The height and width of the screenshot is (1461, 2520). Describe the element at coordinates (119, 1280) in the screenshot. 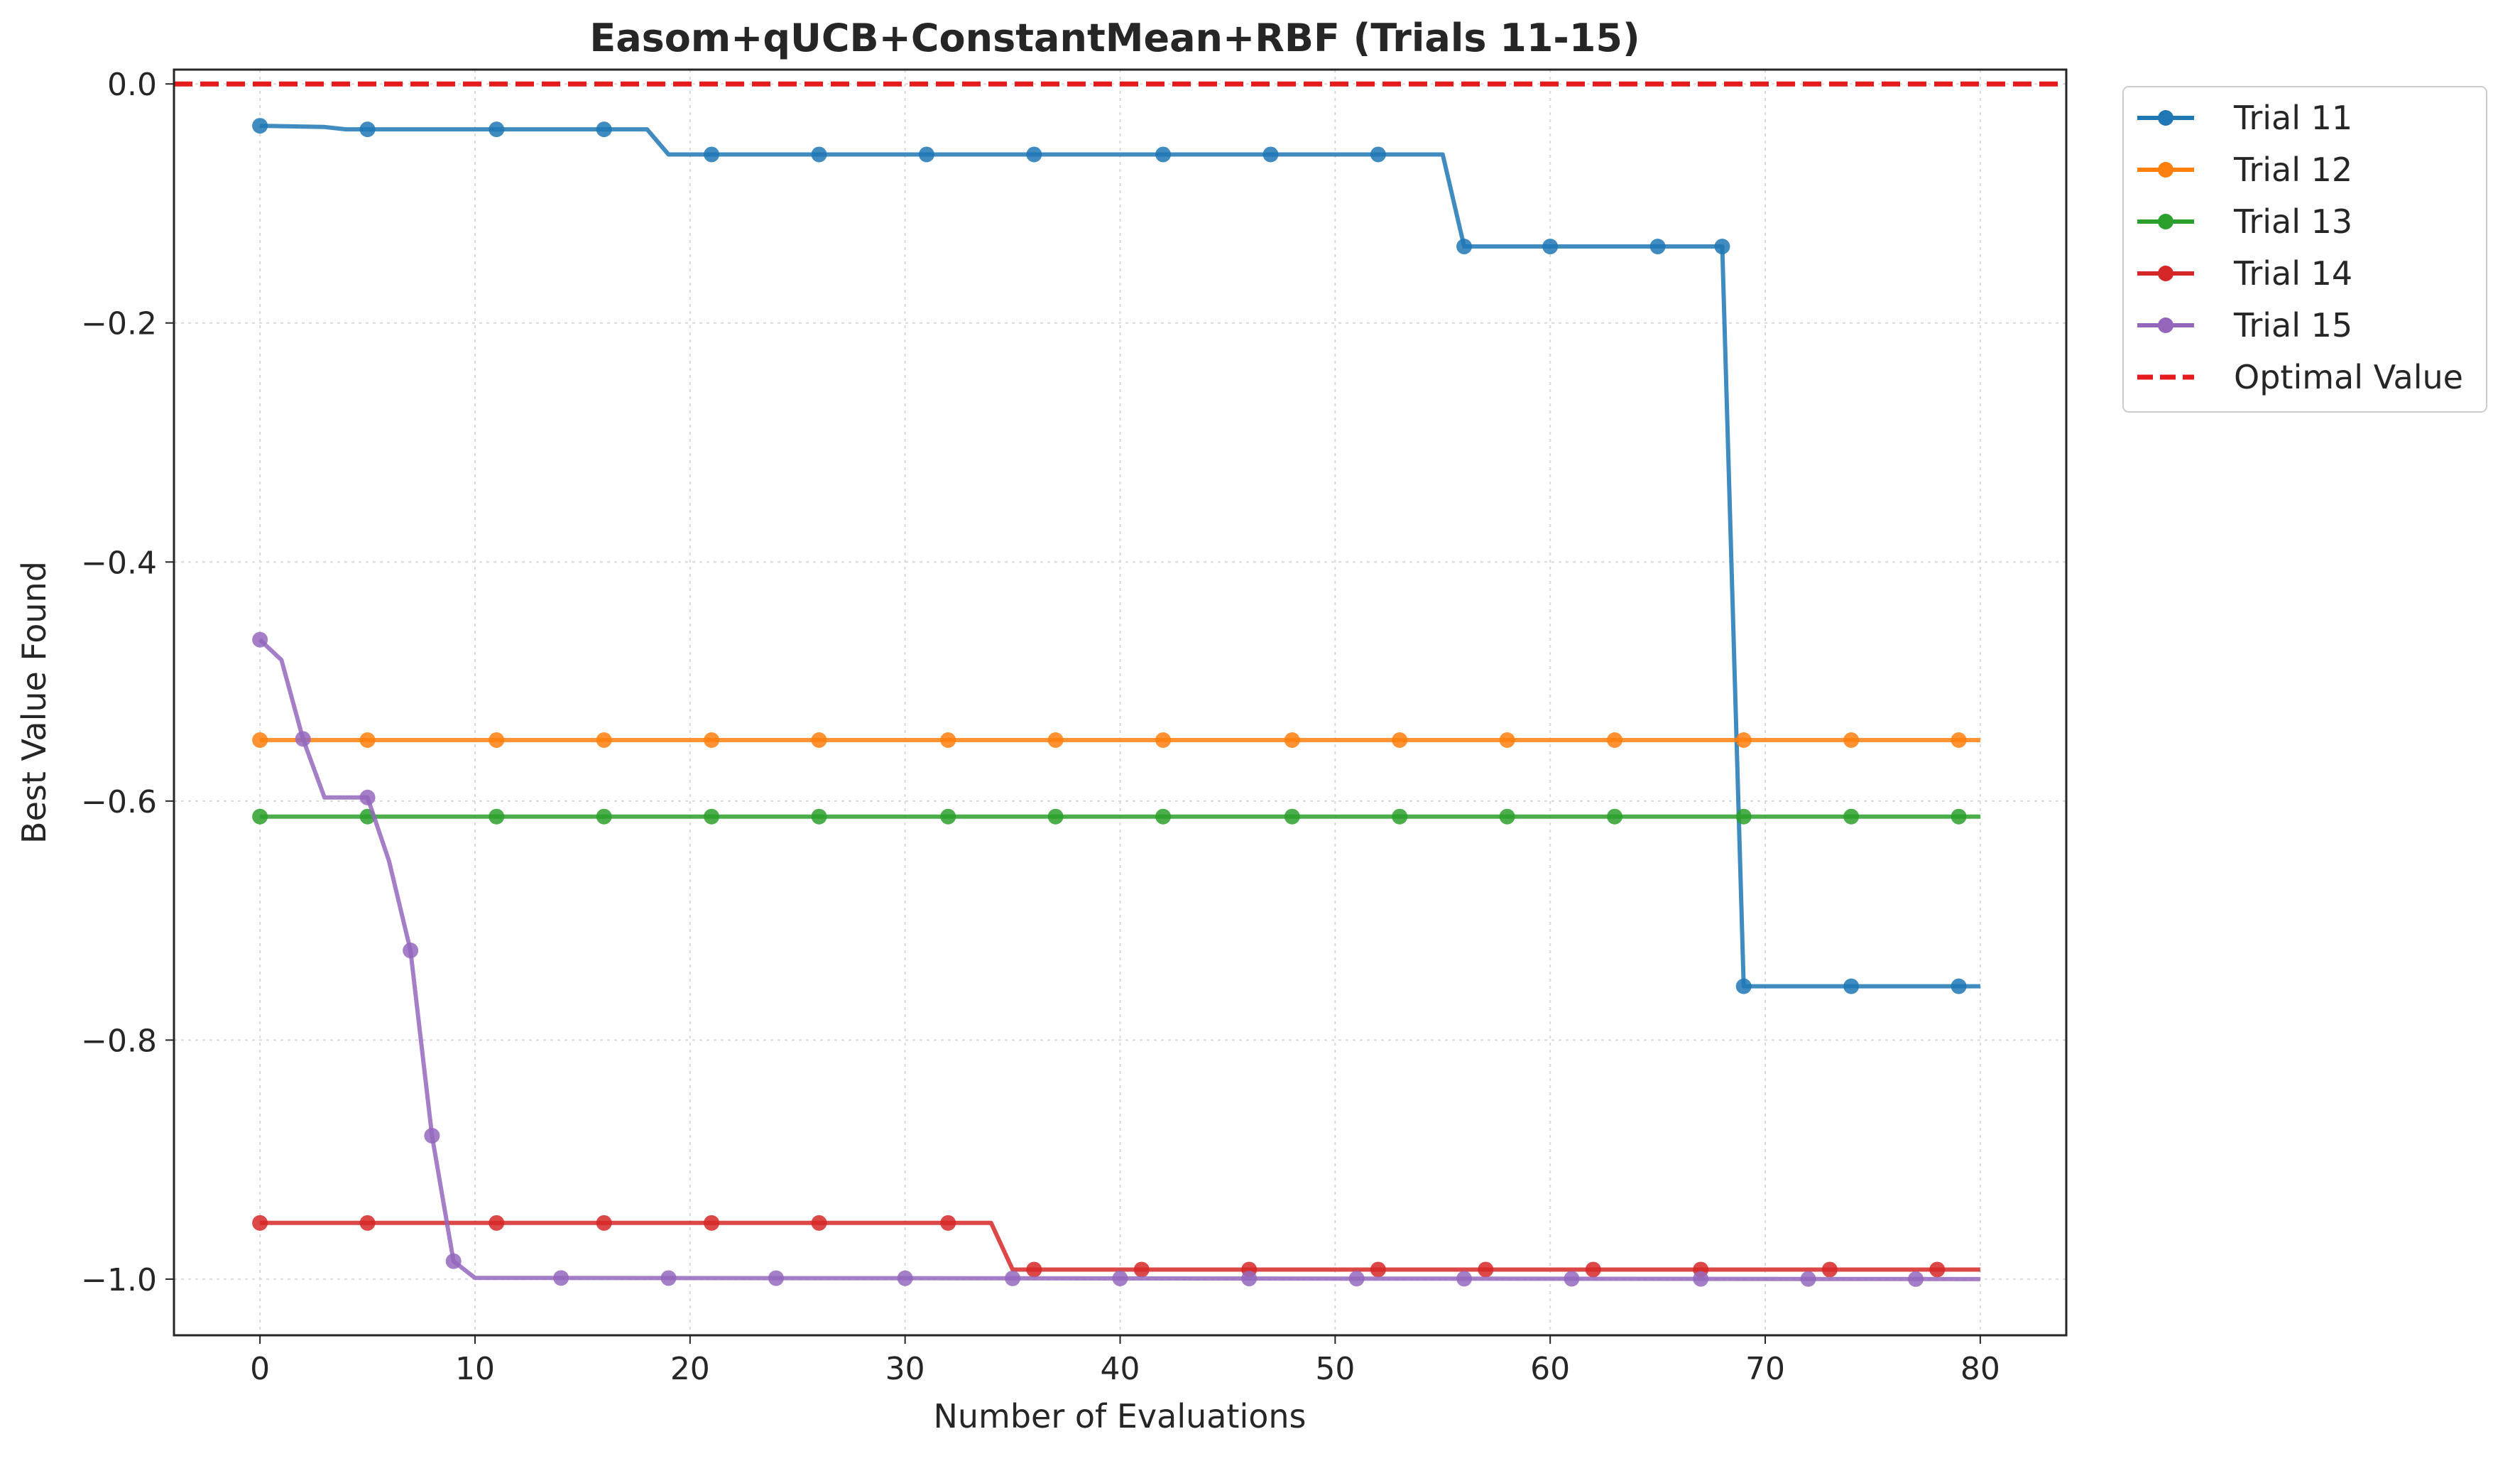

I see `y-tick-label: −1.0` at that location.